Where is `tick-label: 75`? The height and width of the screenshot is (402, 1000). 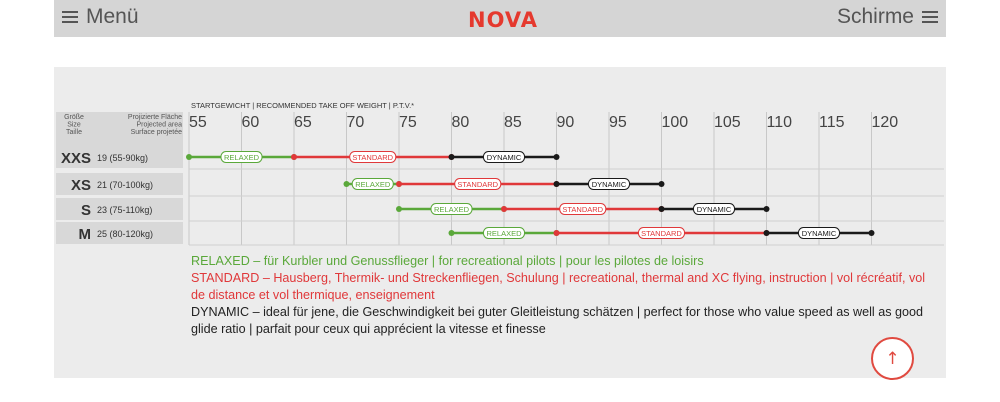
tick-label: 75 is located at coordinates (408, 122).